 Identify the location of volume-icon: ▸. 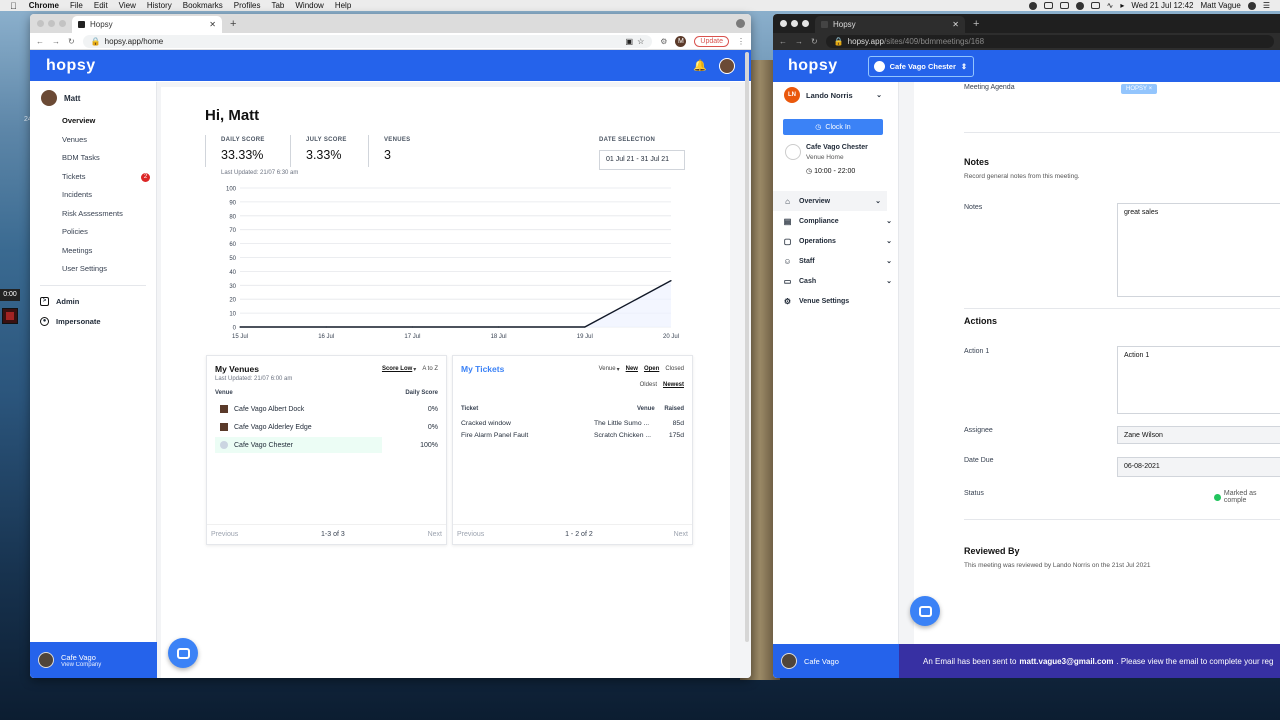
(1122, 5).